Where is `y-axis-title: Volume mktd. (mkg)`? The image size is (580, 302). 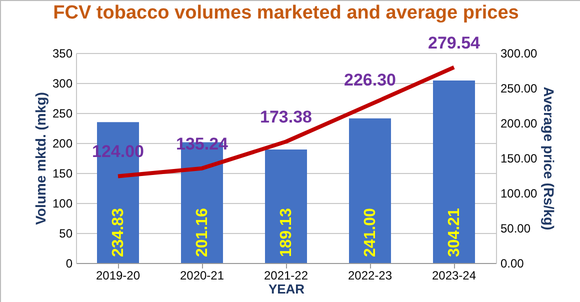
y-axis-title: Volume mktd. (mkg) is located at coordinates (40, 158).